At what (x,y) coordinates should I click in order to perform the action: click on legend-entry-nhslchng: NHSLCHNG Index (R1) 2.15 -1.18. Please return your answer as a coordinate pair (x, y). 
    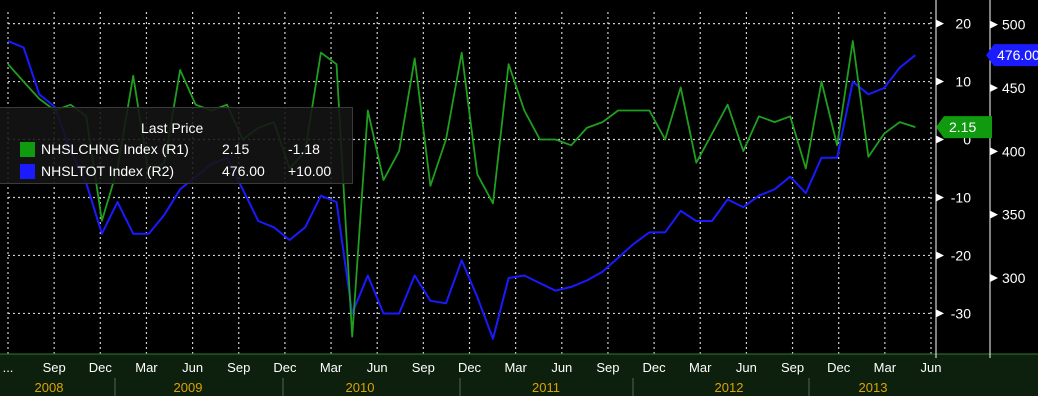
    Looking at the image, I should click on (170, 149).